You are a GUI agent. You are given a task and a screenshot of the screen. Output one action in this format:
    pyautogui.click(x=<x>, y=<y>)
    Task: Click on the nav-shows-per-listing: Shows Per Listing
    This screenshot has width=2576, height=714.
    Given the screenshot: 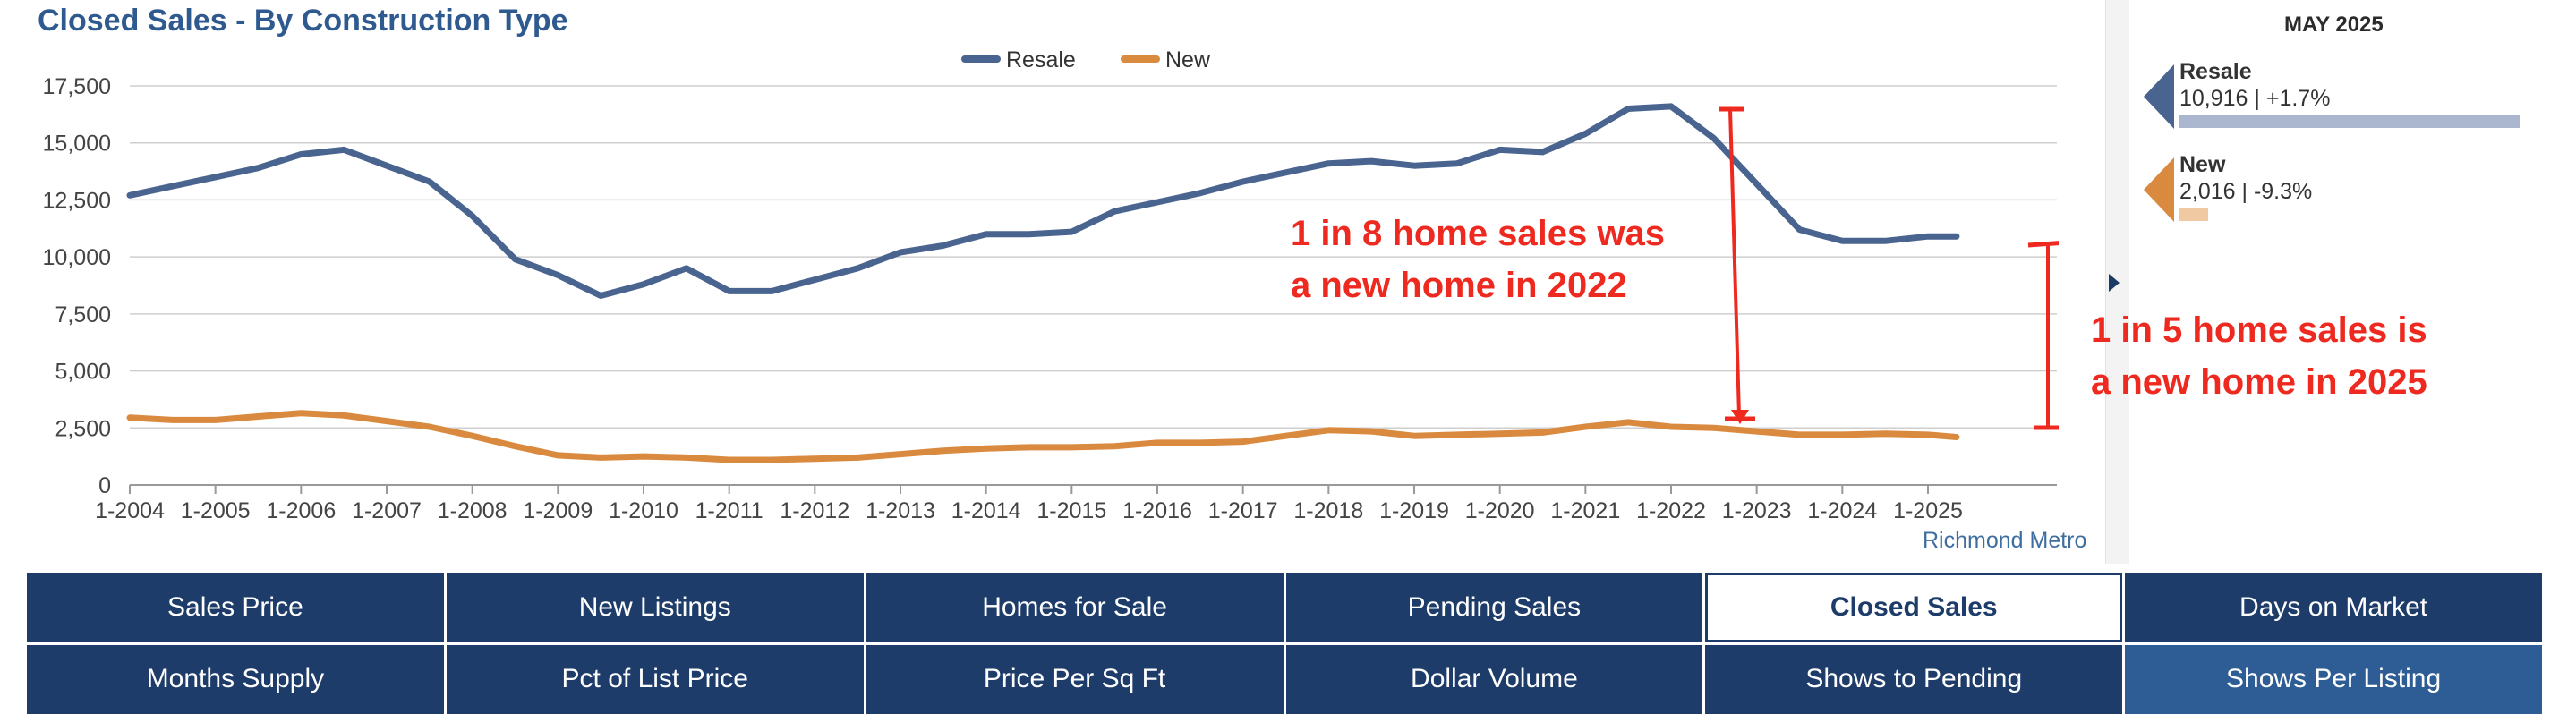 What is the action you would take?
    pyautogui.click(x=2333, y=679)
    